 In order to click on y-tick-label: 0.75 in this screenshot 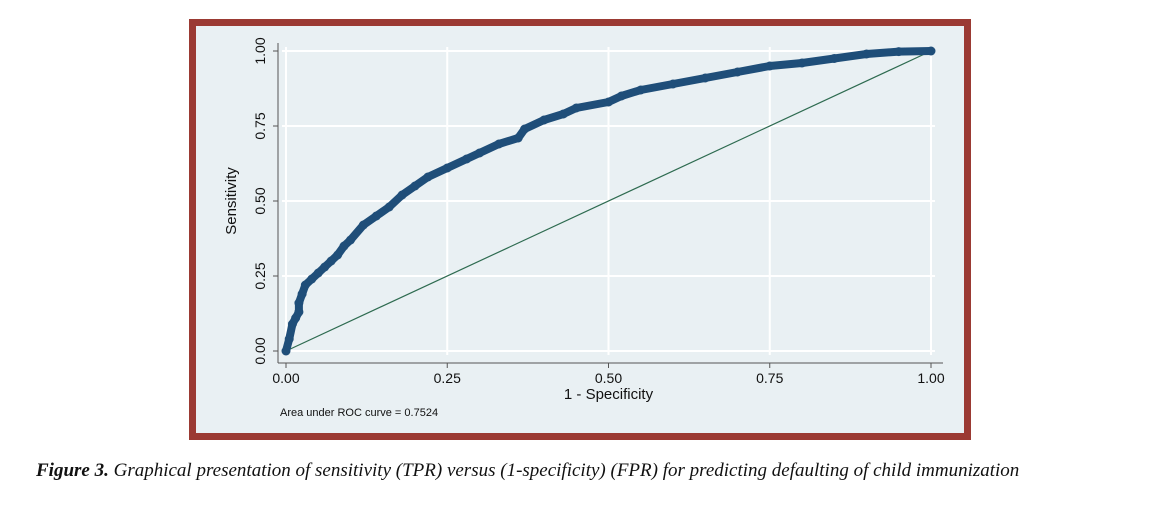, I will do `click(260, 125)`.